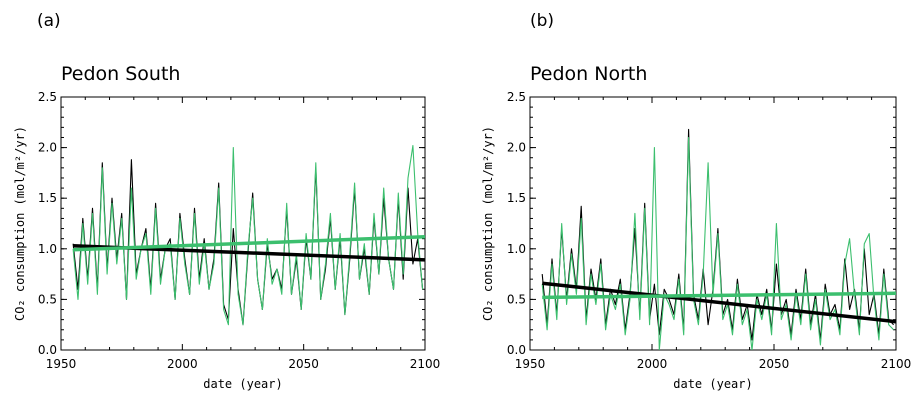 This screenshot has width=913, height=397. I want to click on y-tick-label-b-0: 0.0, so click(516, 350).